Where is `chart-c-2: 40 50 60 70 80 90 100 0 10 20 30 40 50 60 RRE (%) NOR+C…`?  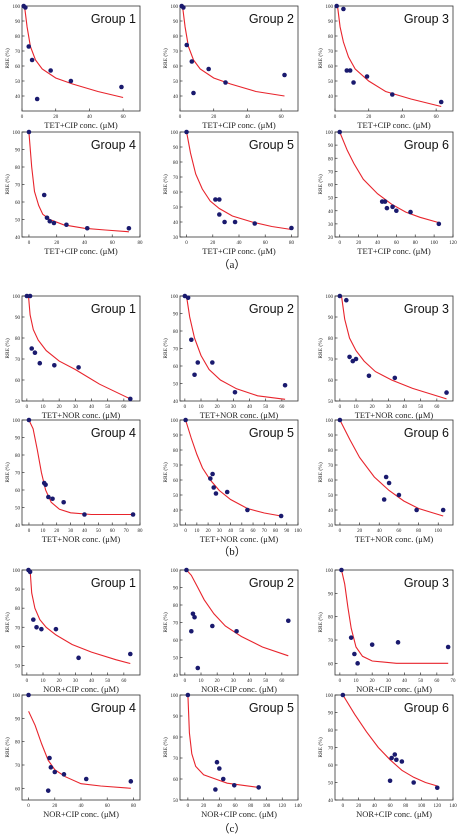 chart-c-2: 40 50 60 70 80 90 100 0 10 20 30 40 50 60 RRE (%) NOR+C… is located at coordinates (230, 630).